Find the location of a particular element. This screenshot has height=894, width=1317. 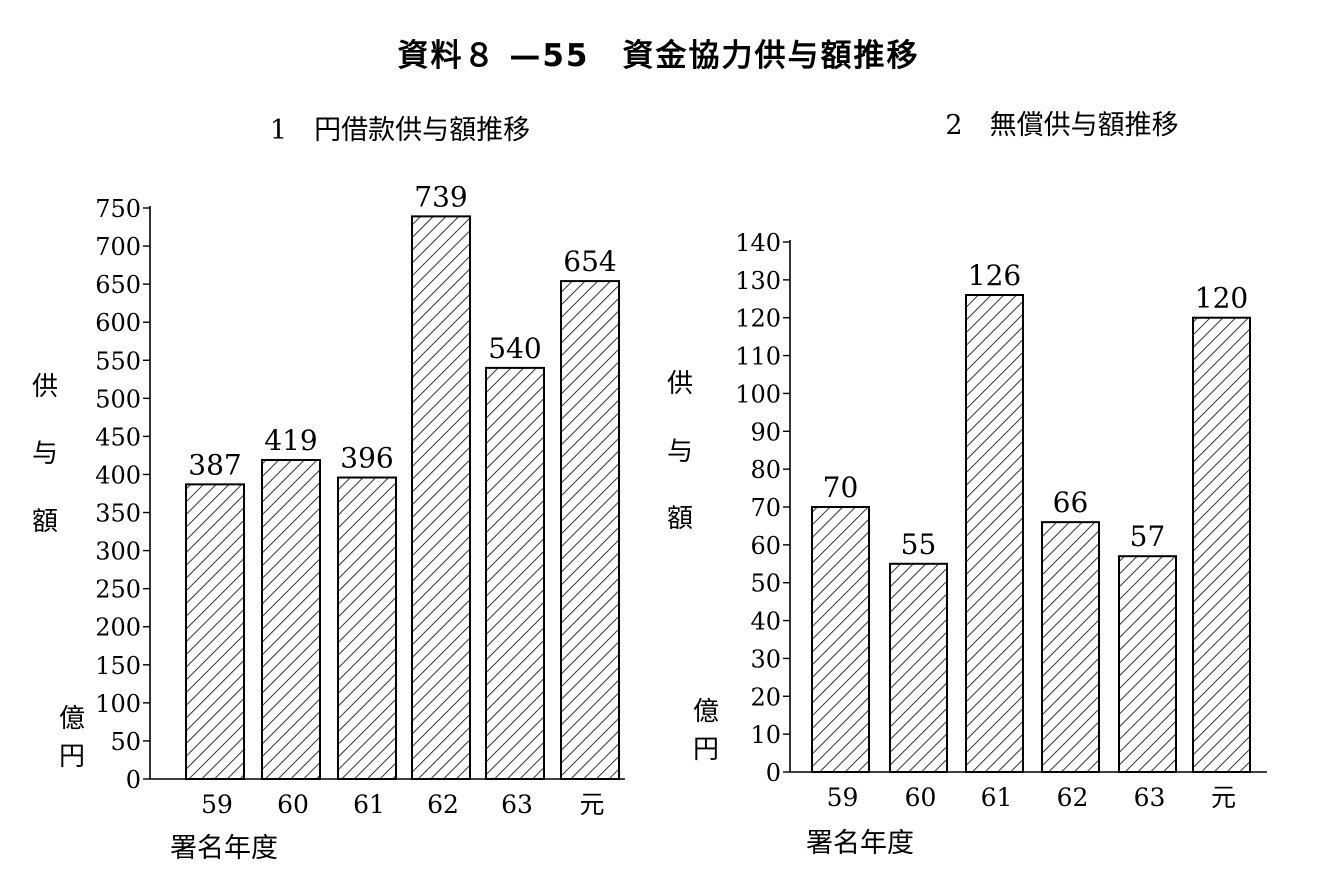

y-tick-label: 400 is located at coordinates (118, 475).